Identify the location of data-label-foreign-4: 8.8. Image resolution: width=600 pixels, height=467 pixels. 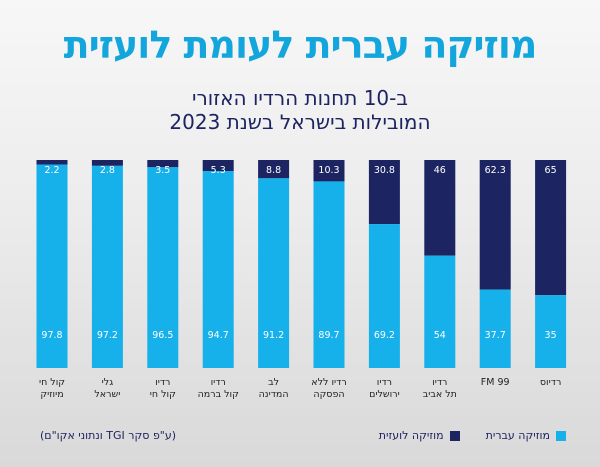
(273, 170).